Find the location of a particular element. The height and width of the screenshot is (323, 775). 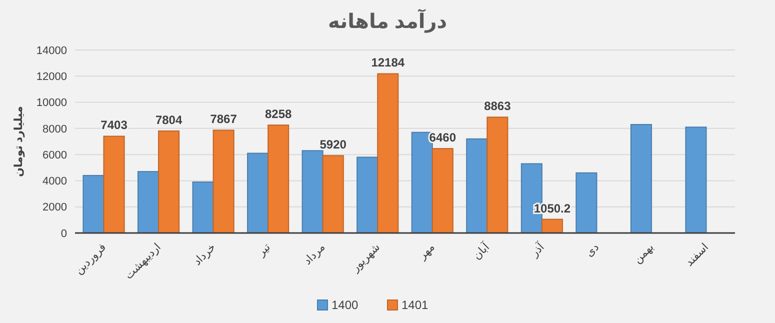

legend-label: 1401 is located at coordinates (415, 305).